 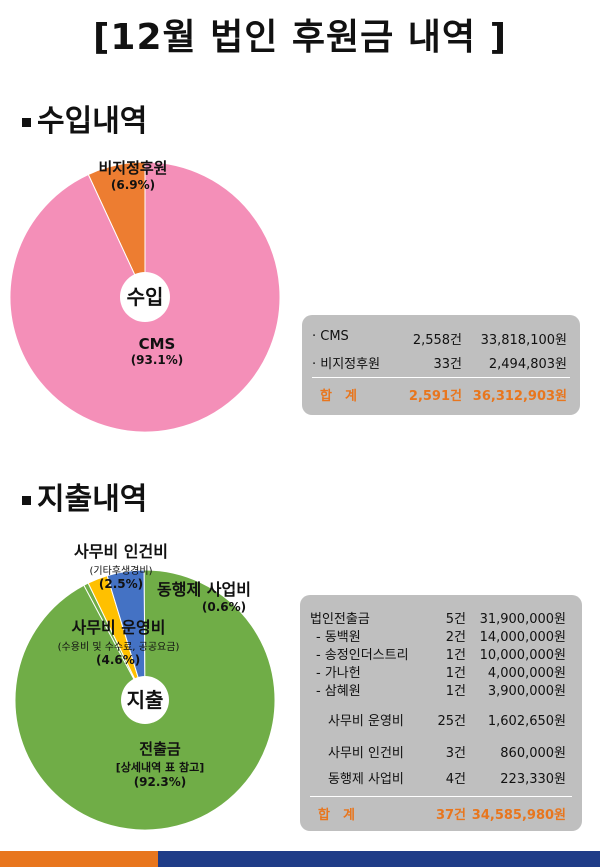 I want to click on income-center-label: 수입, so click(x=145, y=297).